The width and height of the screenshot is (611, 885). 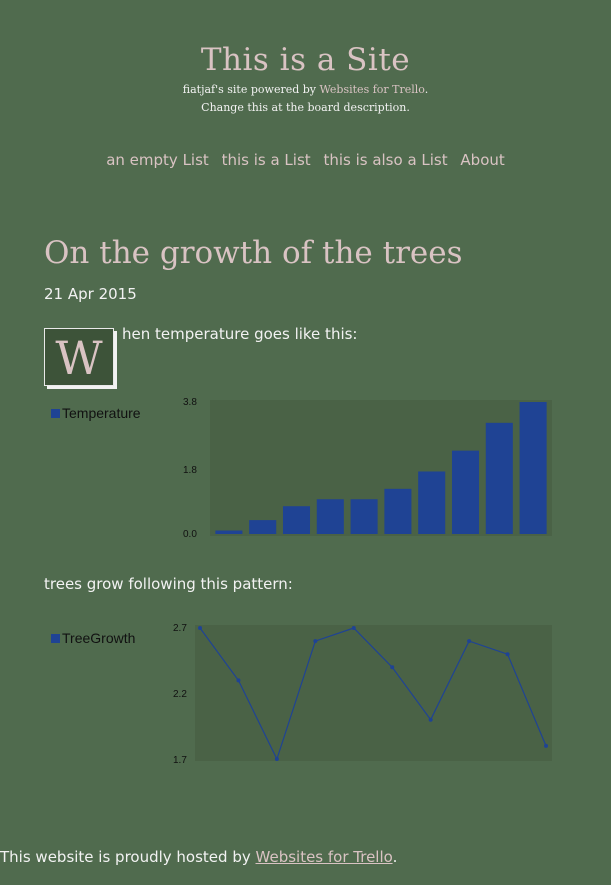 I want to click on dropcap: W, so click(x=79, y=357).